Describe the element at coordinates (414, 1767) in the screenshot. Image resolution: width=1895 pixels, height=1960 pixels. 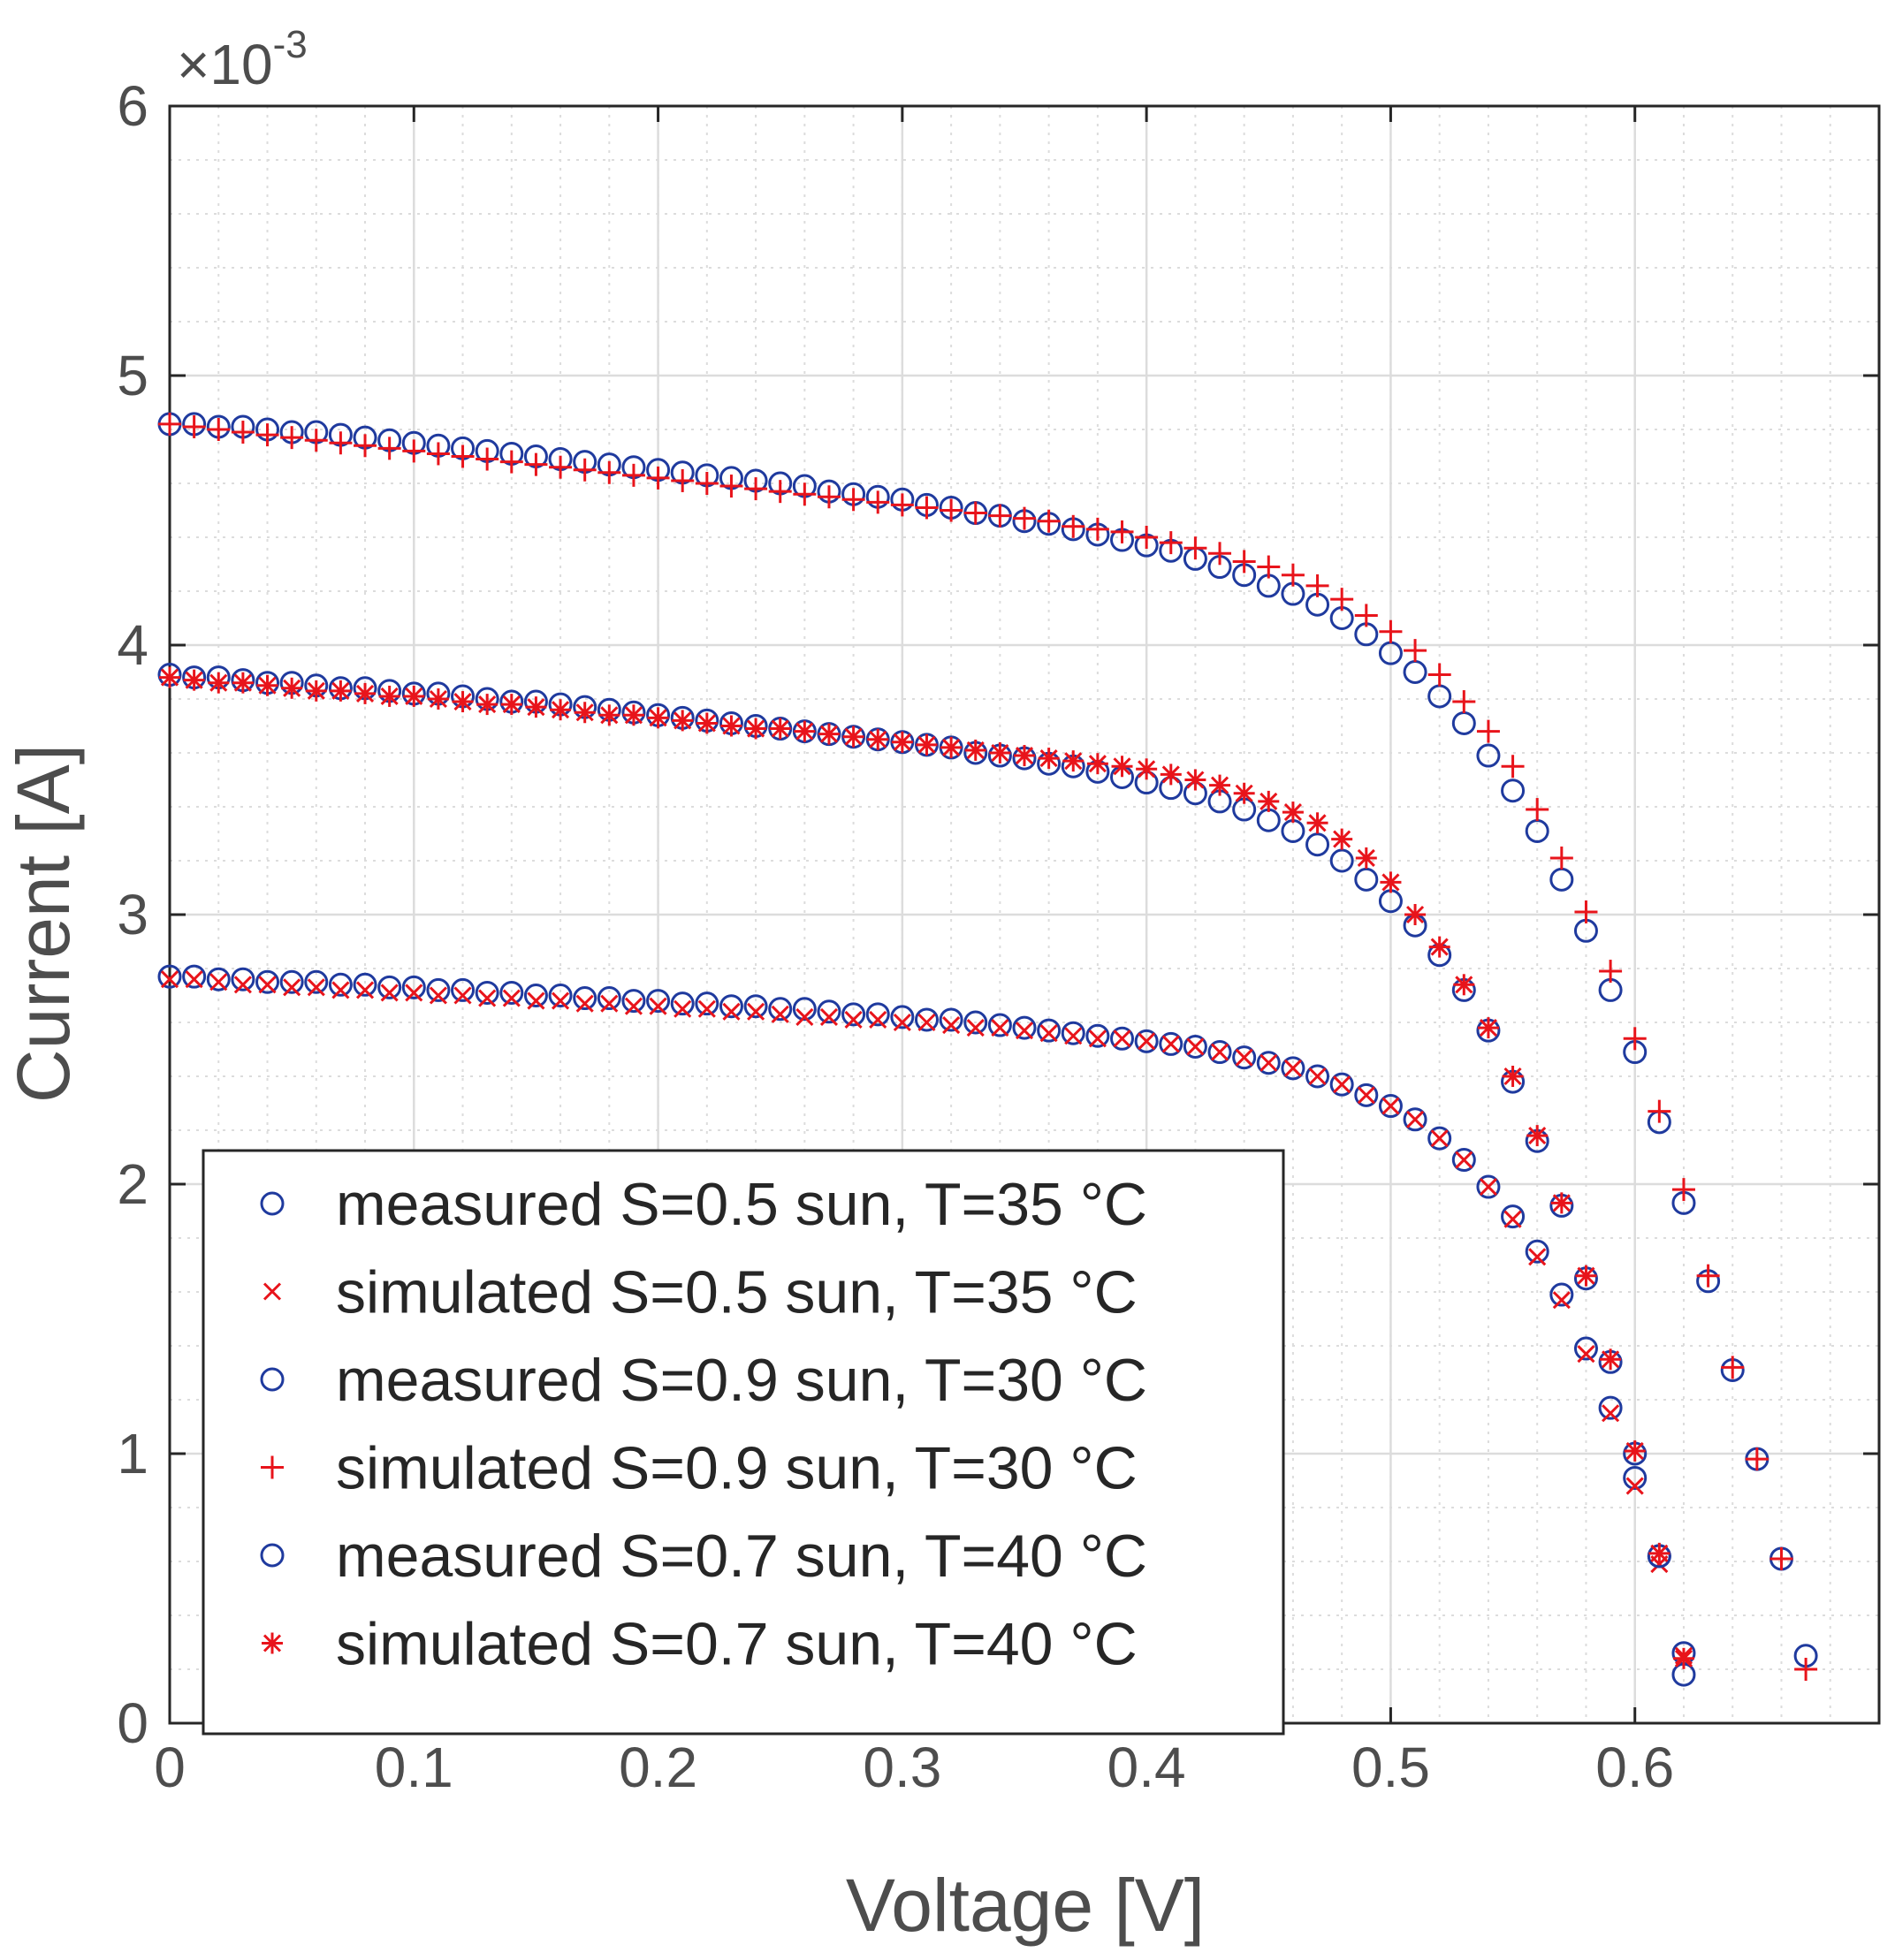
I see `x-tick-label: 0.1` at that location.